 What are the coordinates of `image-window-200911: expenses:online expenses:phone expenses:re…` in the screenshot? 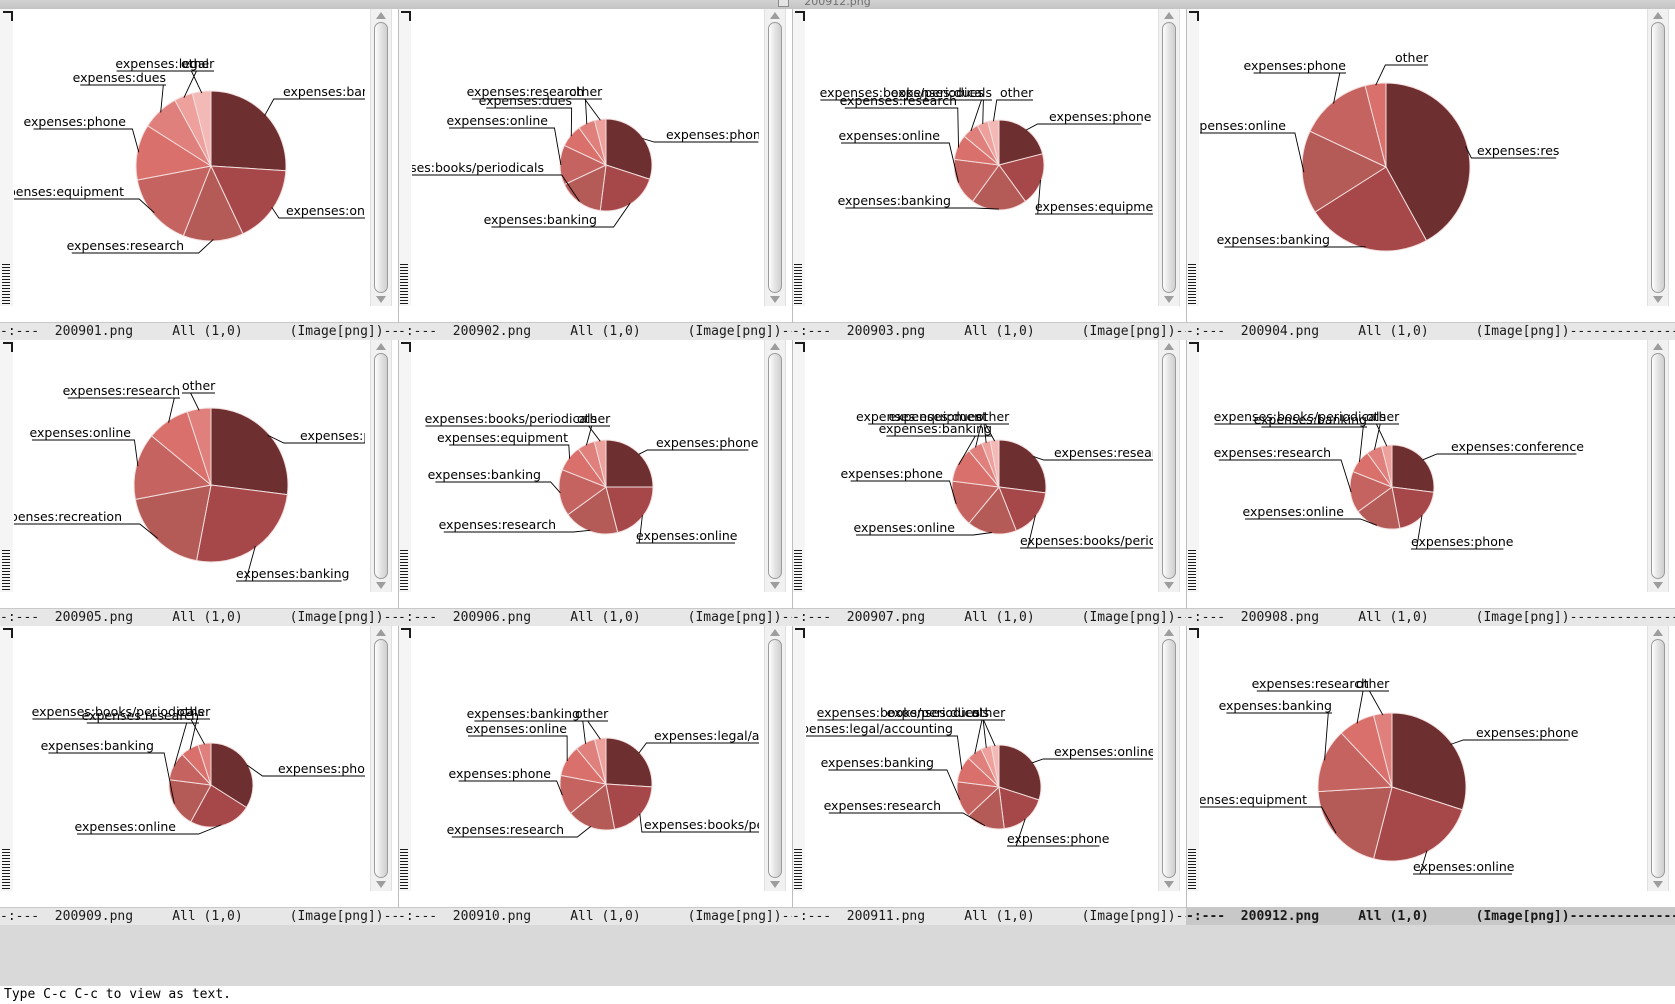 It's located at (989, 775).